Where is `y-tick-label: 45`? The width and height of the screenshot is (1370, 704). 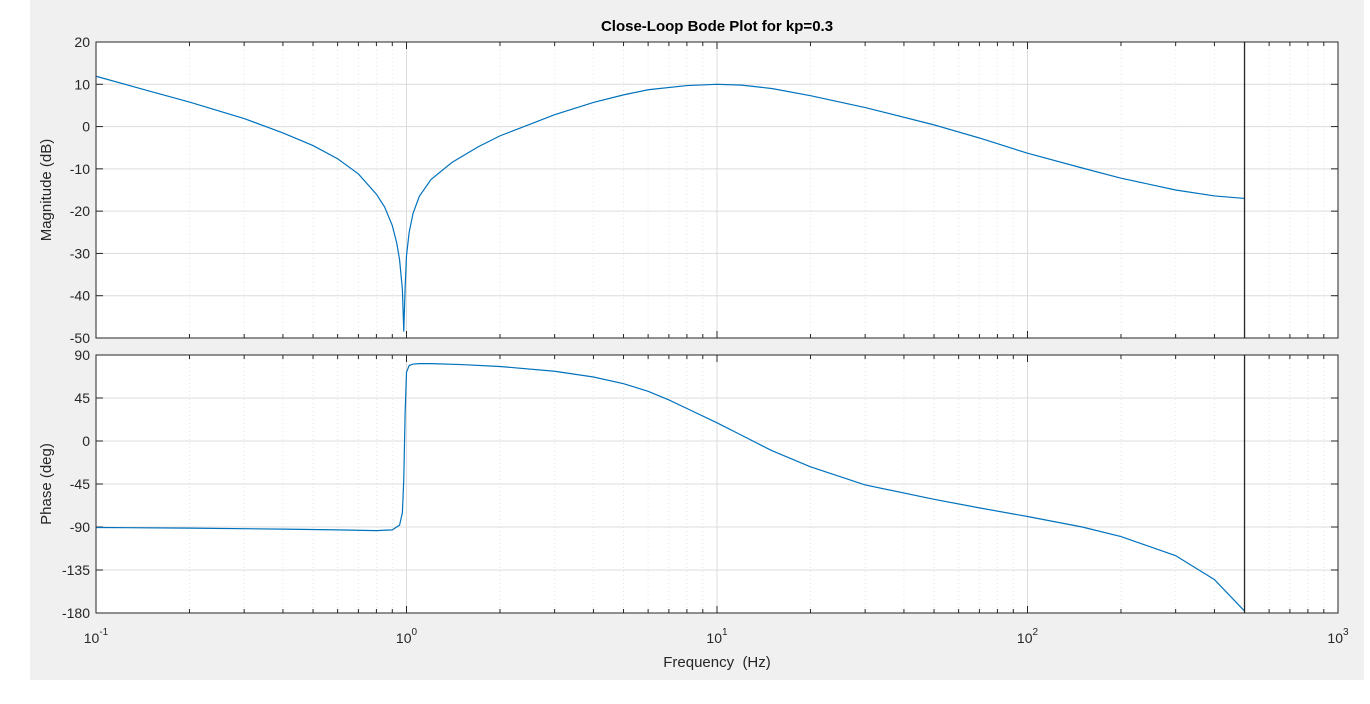
y-tick-label: 45 is located at coordinates (82, 398).